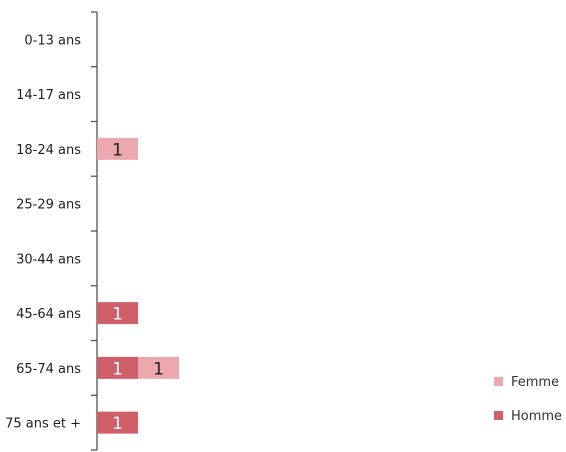 The height and width of the screenshot is (452, 566). I want to click on y-tick-label: 75 ans et +, so click(43, 424).